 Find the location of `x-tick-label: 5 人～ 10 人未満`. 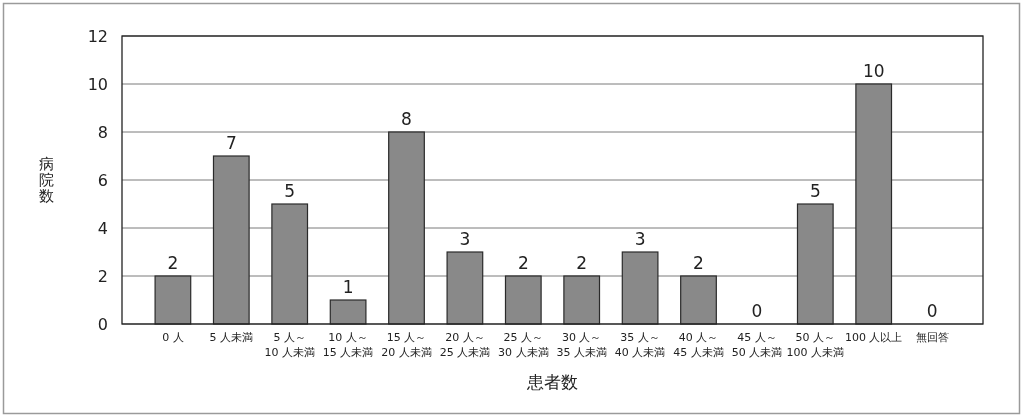

x-tick-label: 5 人～ 10 人未満 is located at coordinates (289, 345).